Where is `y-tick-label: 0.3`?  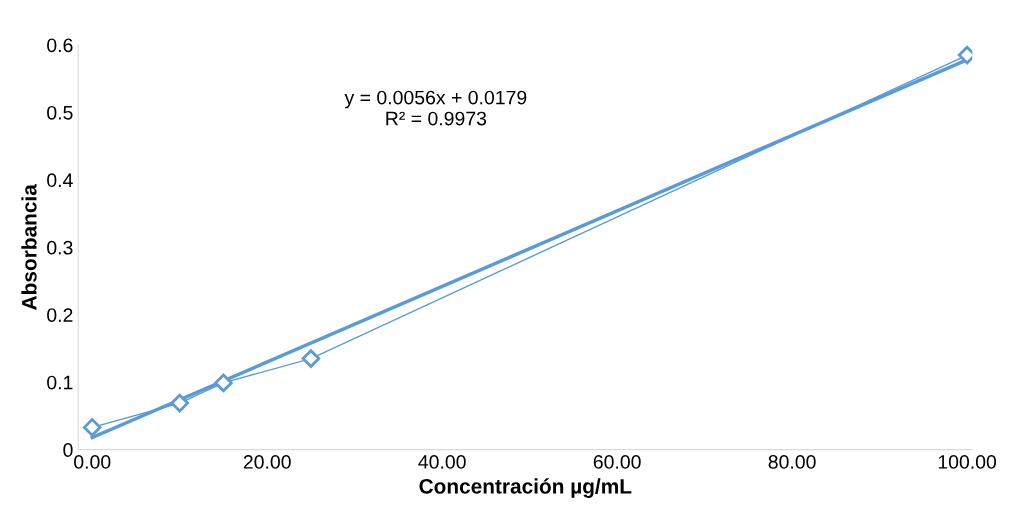
y-tick-label: 0.3 is located at coordinates (60, 247).